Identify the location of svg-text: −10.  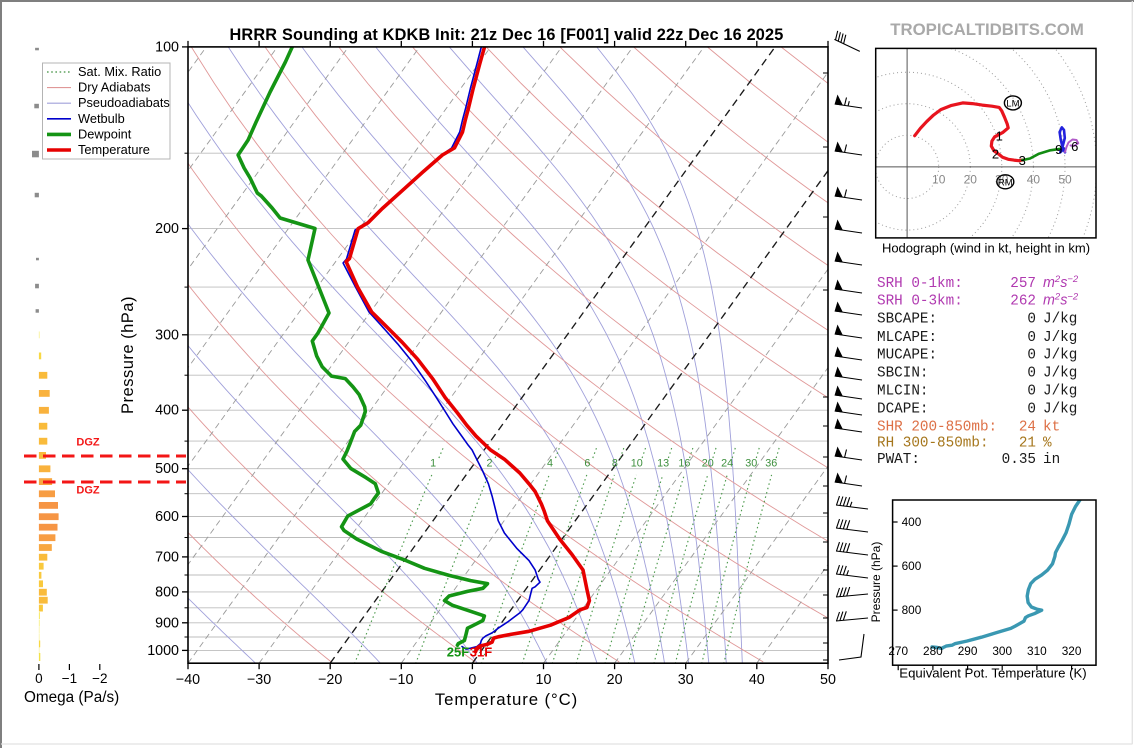
(401, 680).